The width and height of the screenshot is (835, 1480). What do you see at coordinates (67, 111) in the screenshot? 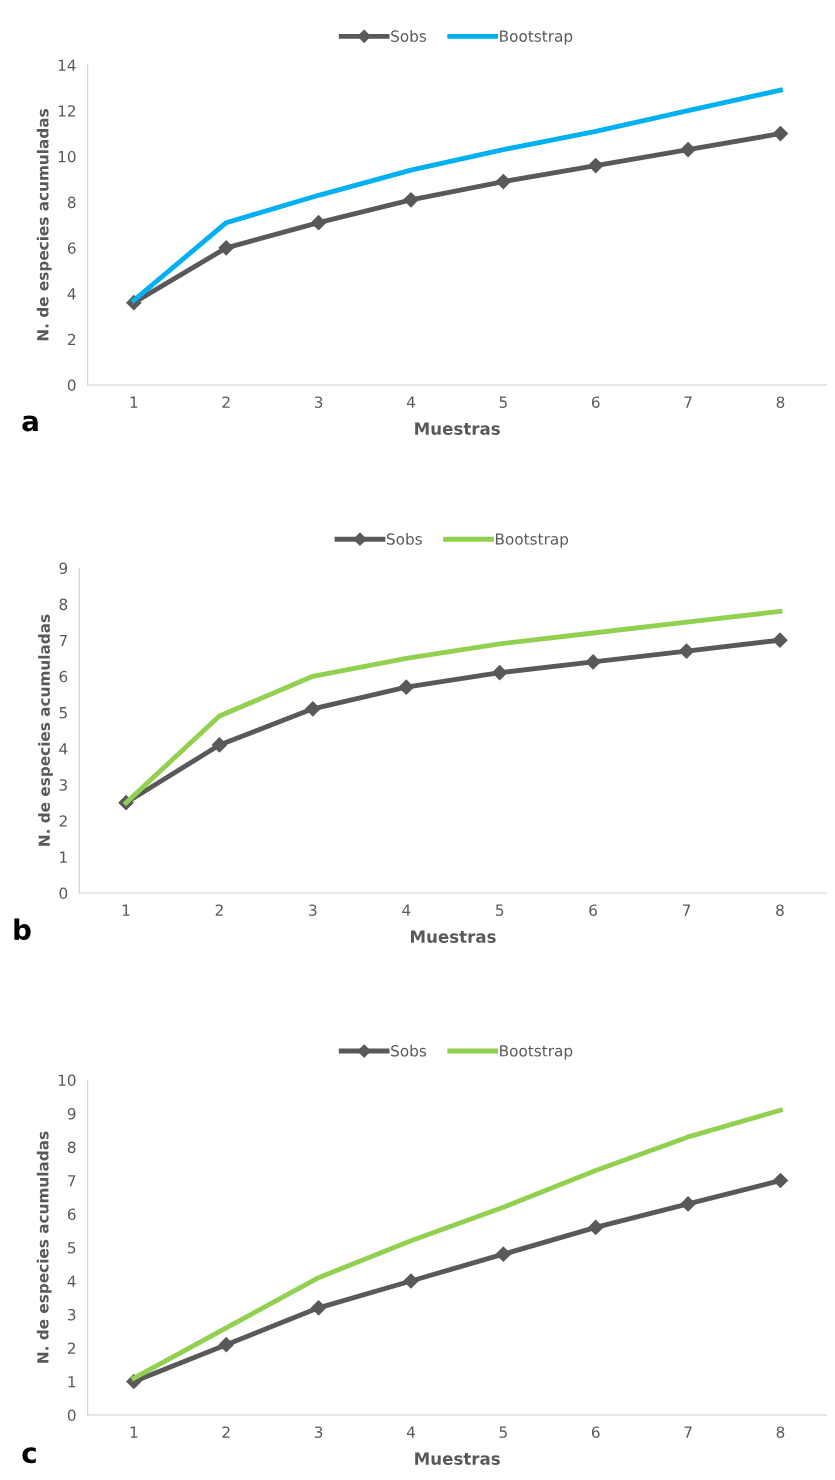
I see `y-tick-label: 12` at bounding box center [67, 111].